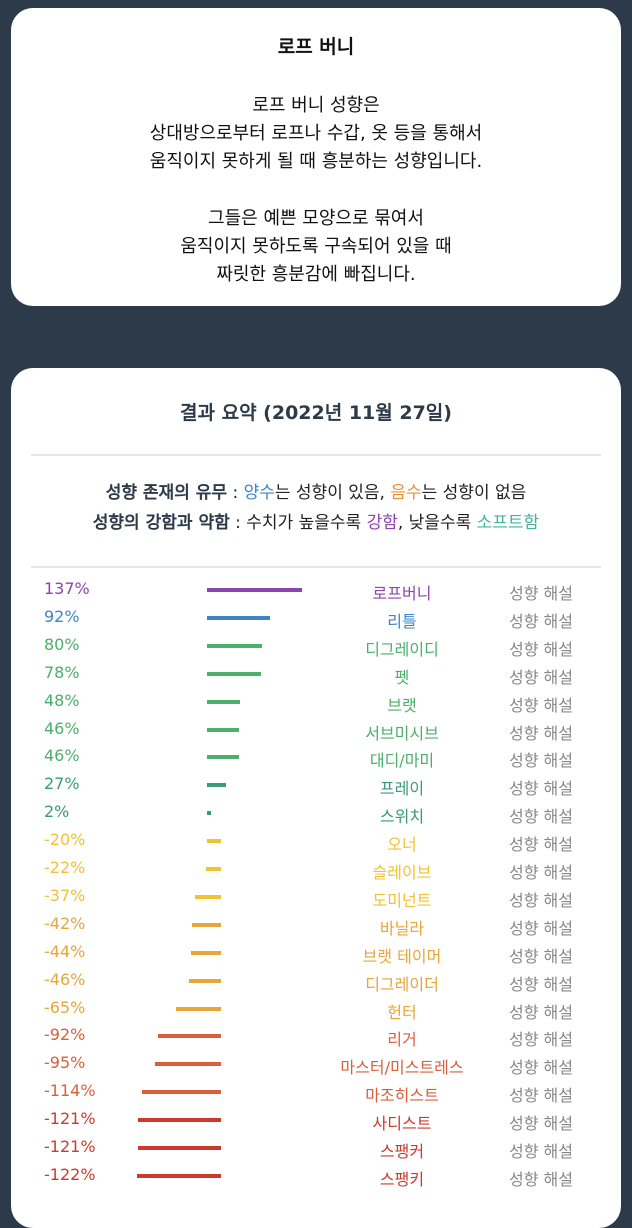  Describe the element at coordinates (316, 785) in the screenshot. I see `result-row: 27% 프레이 성향 해설` at that location.